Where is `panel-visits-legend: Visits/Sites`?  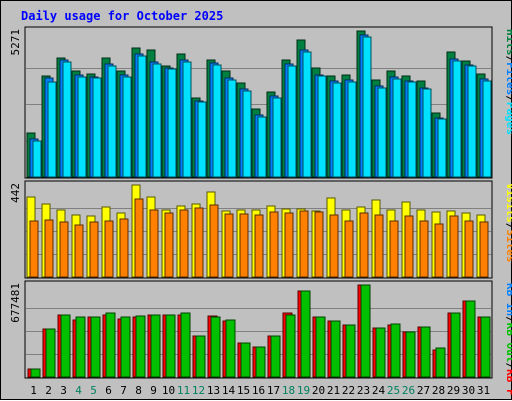
panel-visits-legend: Visits/Sites is located at coordinates (508, 223).